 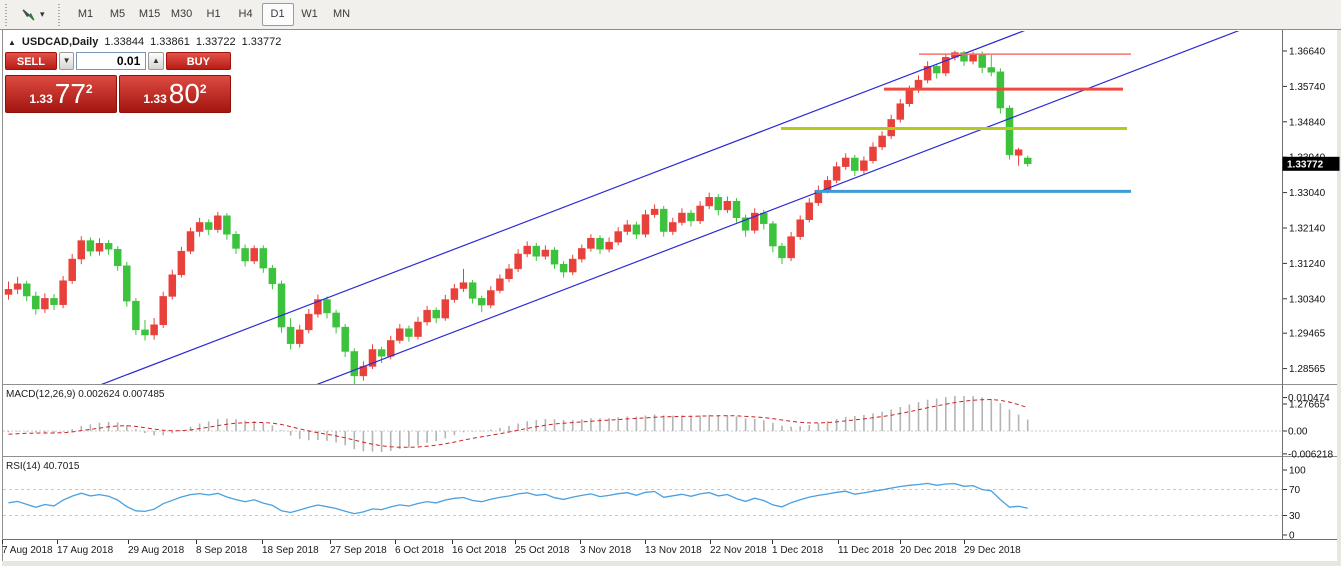 I want to click on buy-button: BUY, so click(x=198, y=61).